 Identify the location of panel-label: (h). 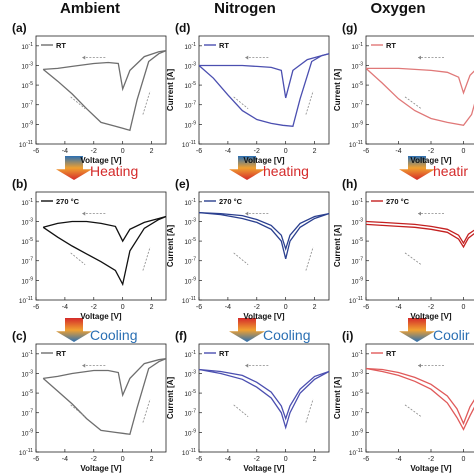
(349, 184).